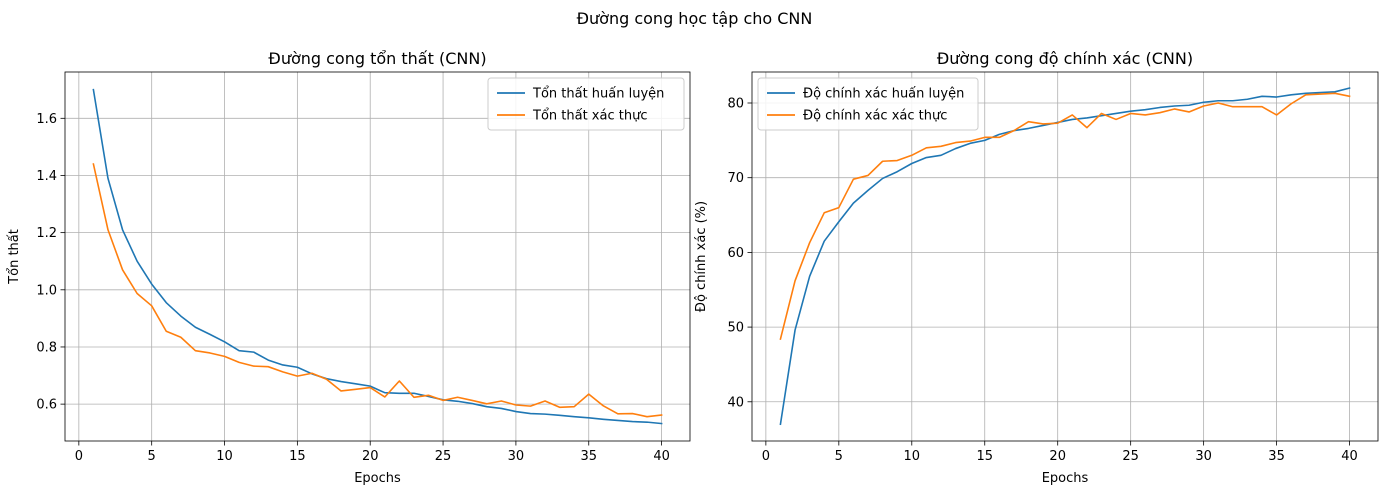 This screenshot has height=495, width=1389. What do you see at coordinates (695, 18) in the screenshot?
I see `suptitle-text: Đường cong học tập cho CNN` at bounding box center [695, 18].